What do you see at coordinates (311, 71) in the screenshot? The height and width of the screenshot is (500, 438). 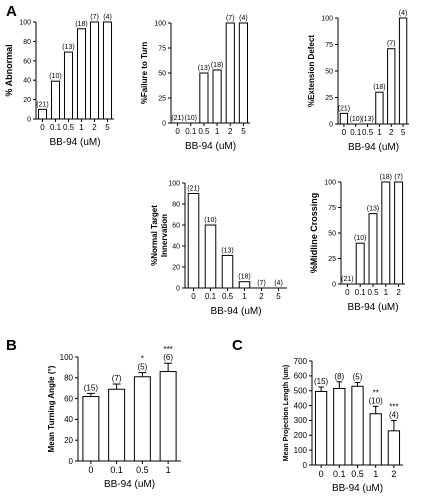 I see `y-axis-title: %Extension Defect` at bounding box center [311, 71].